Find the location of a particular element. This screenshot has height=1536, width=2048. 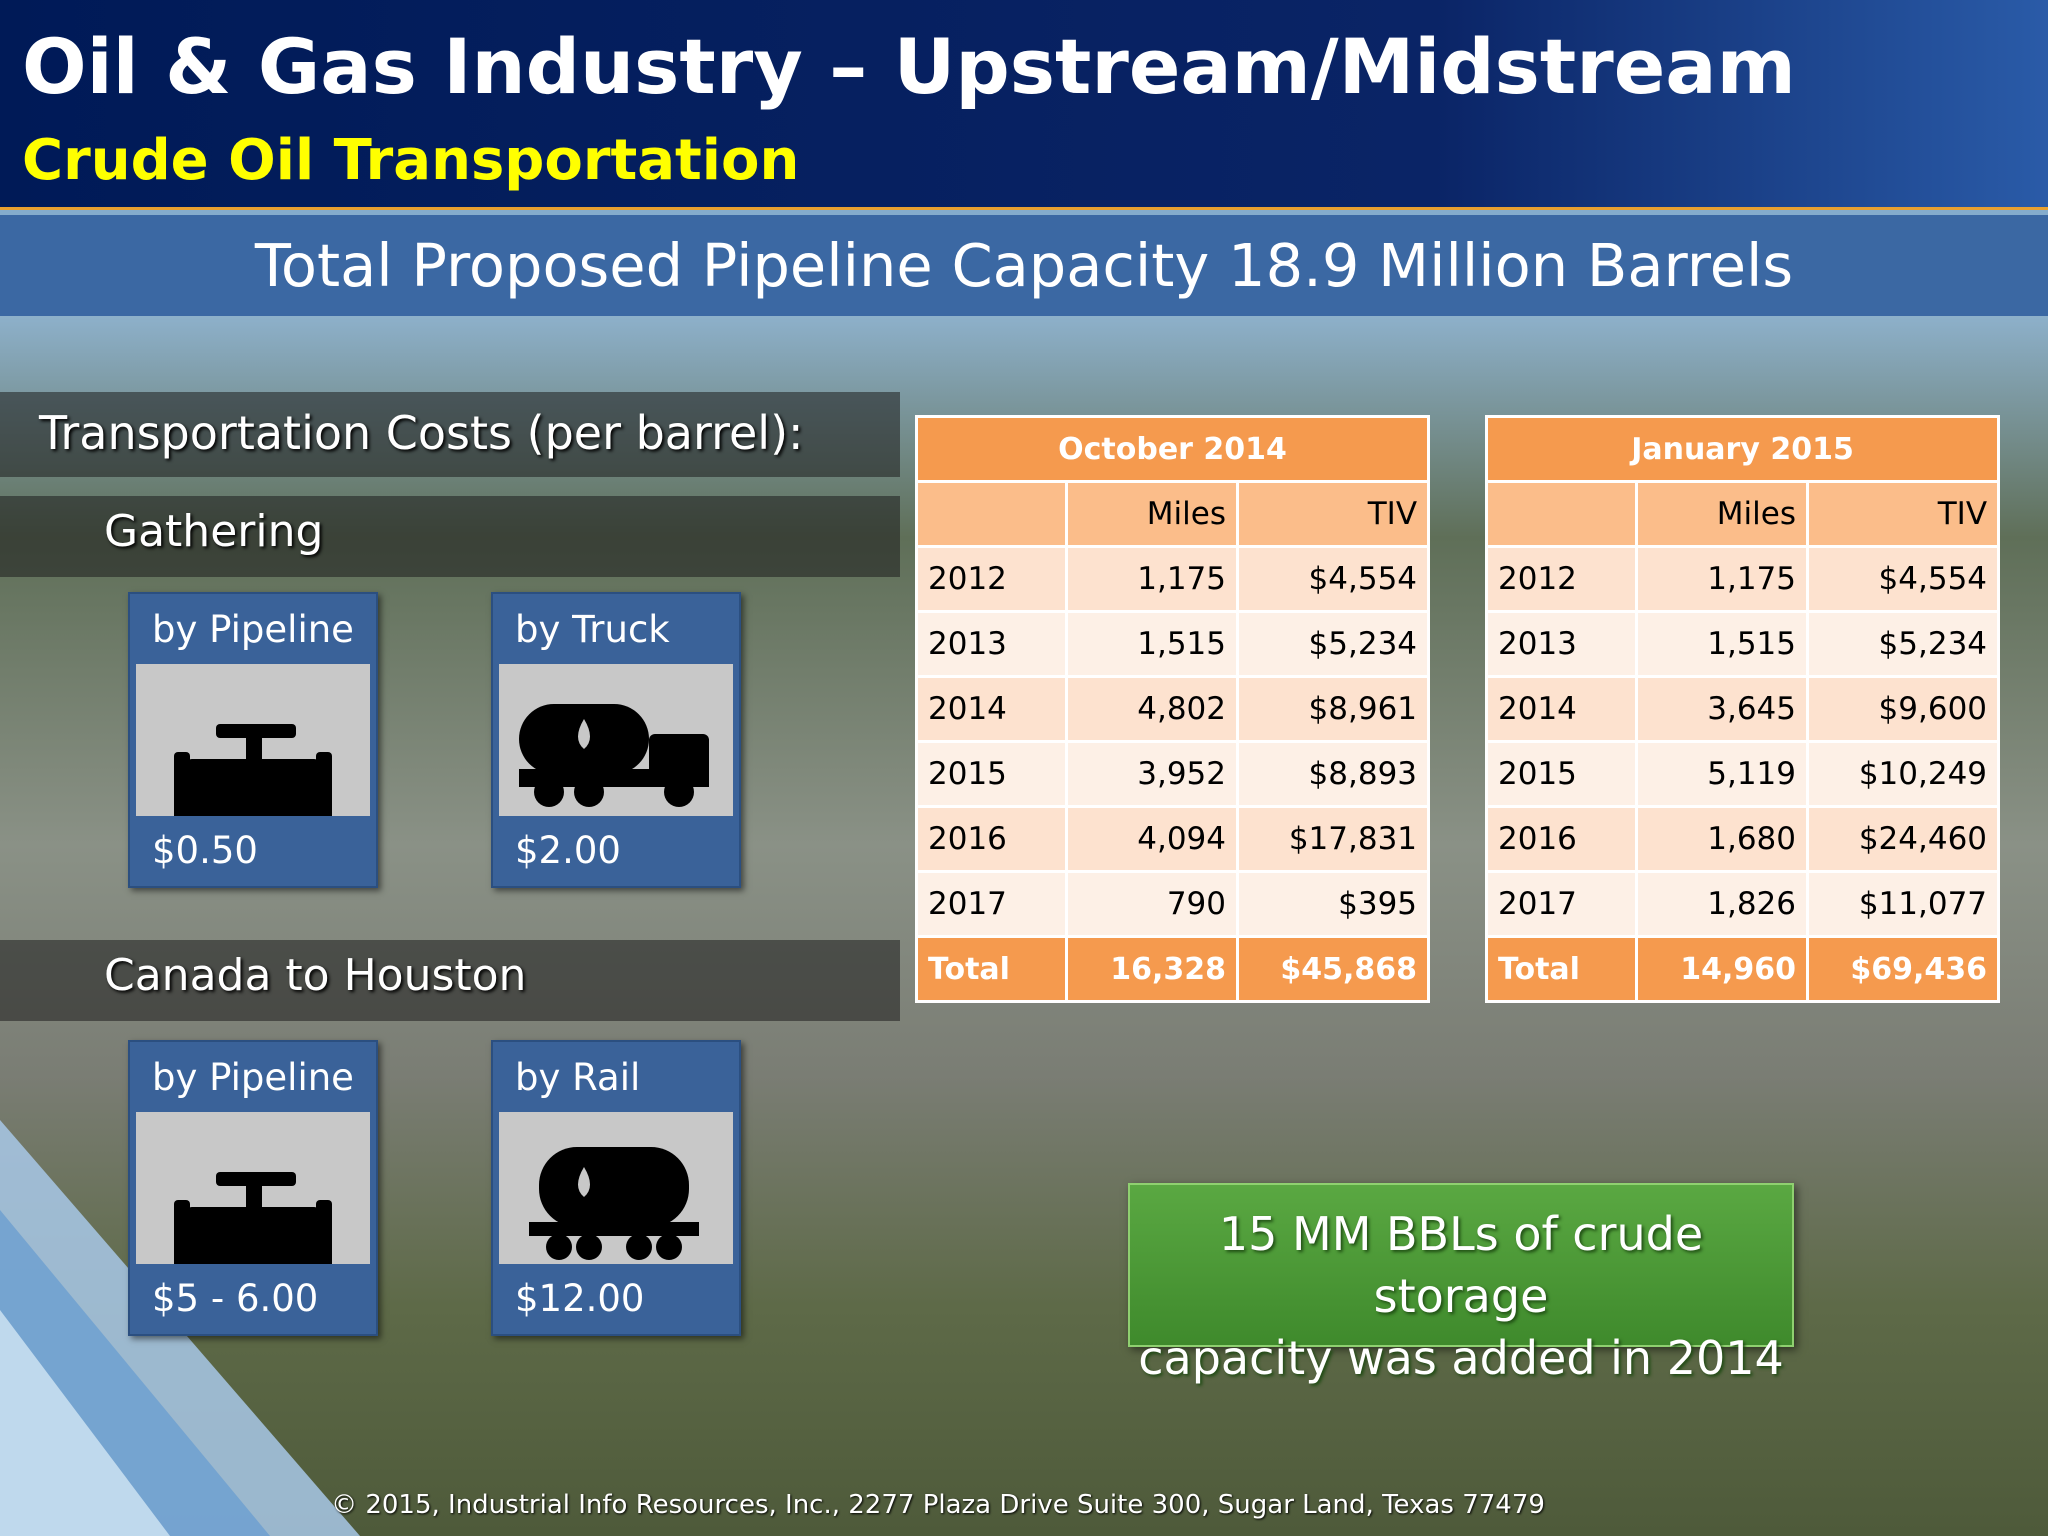

table-cell: $10,249 is located at coordinates (1903, 774).